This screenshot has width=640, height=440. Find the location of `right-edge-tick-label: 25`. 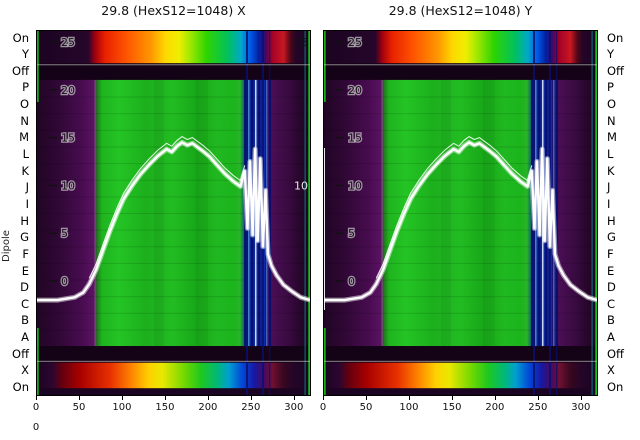

right-edge-tick-label: 25 is located at coordinates (301, 42).